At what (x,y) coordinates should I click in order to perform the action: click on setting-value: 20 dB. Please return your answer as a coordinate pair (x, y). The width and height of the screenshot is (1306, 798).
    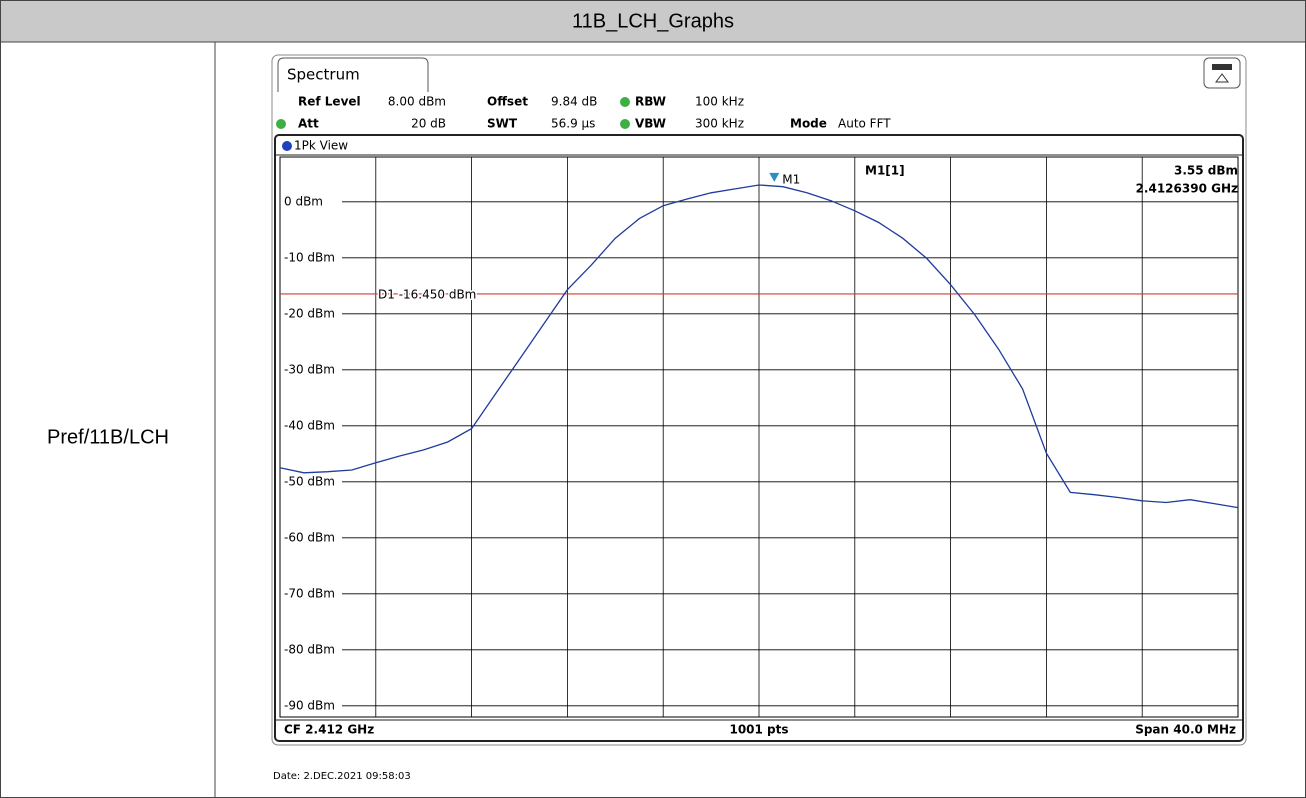
    Looking at the image, I should click on (428, 124).